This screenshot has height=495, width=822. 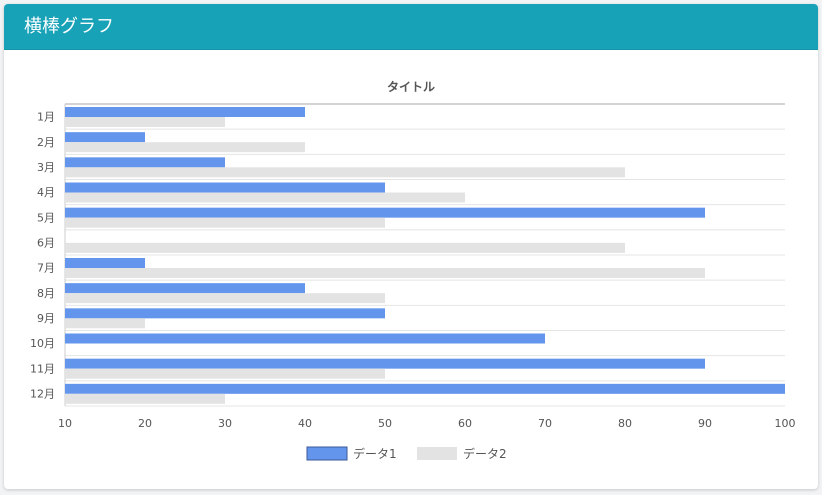 What do you see at coordinates (42, 256) in the screenshot?
I see `category-labels: 1月 2月 3月 4月 5月 6月 7月 8月 9月 10月 11月 12月` at bounding box center [42, 256].